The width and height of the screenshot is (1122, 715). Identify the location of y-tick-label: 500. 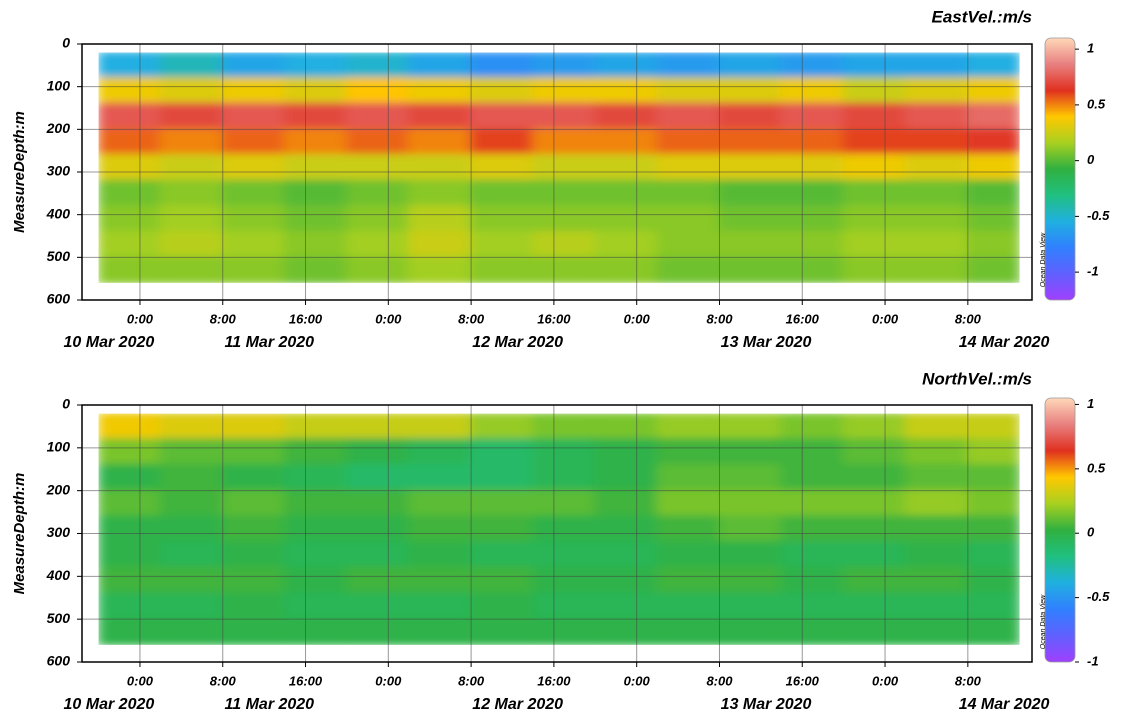
(59, 256).